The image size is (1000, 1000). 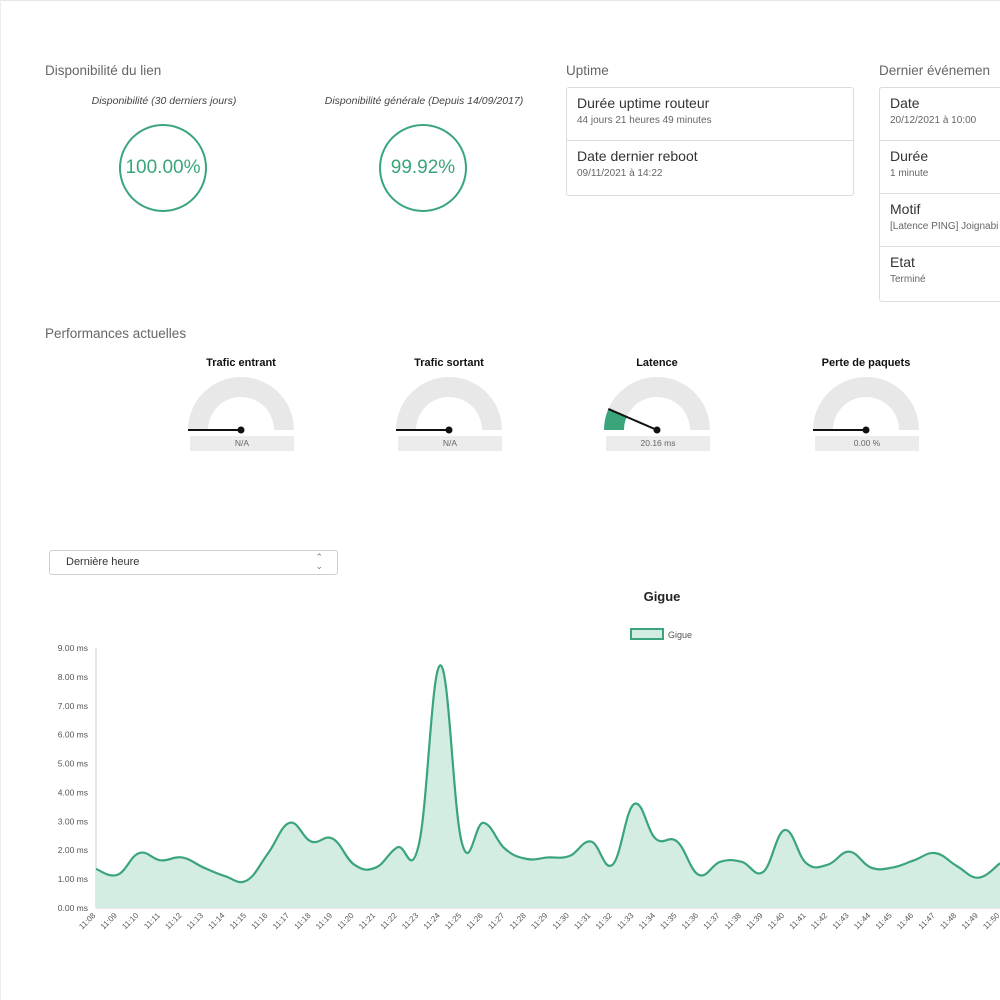 I want to click on availability-30d-ring: 100.00%, so click(x=163, y=168).